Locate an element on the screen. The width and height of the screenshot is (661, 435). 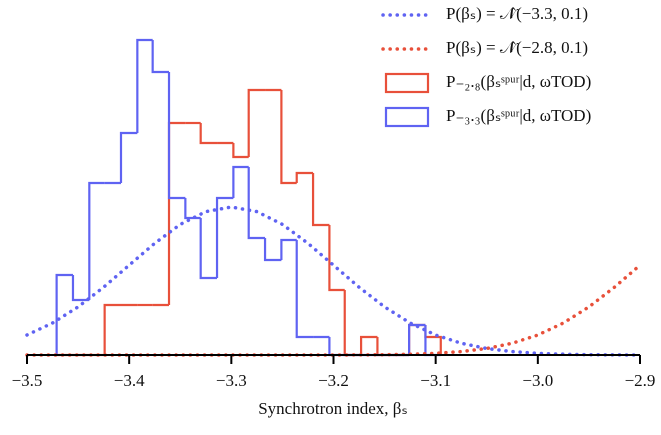
legend-label: P(βₛ) = 𝒩̂(−2.8, 0.1) is located at coordinates (517, 47).